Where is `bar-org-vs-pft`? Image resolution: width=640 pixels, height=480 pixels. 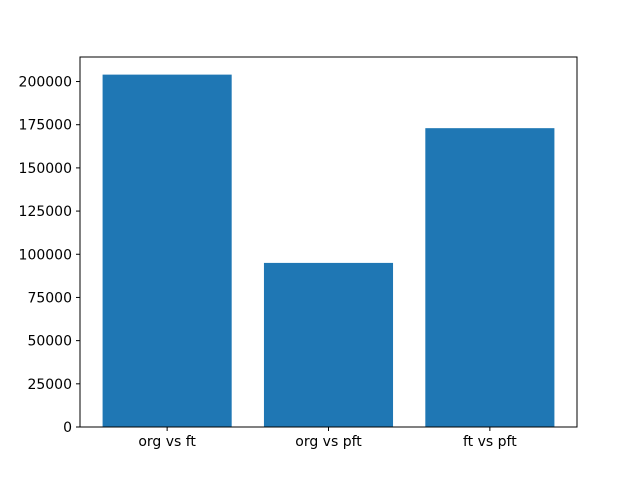 bar-org-vs-pft is located at coordinates (328, 344).